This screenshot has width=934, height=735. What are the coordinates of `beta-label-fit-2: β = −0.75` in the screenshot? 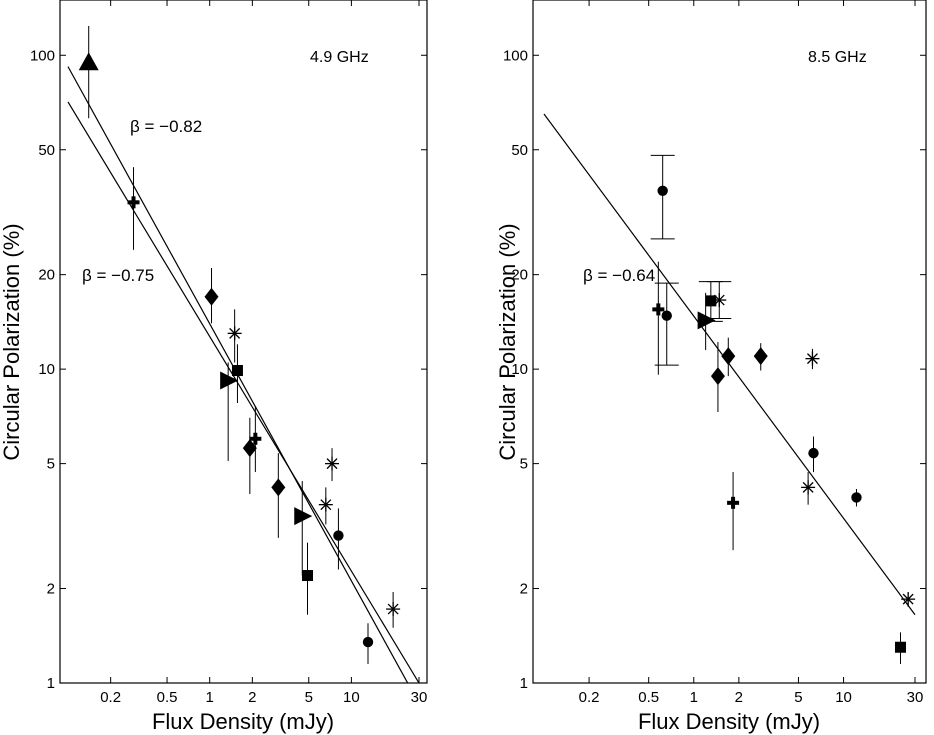 It's located at (118, 275).